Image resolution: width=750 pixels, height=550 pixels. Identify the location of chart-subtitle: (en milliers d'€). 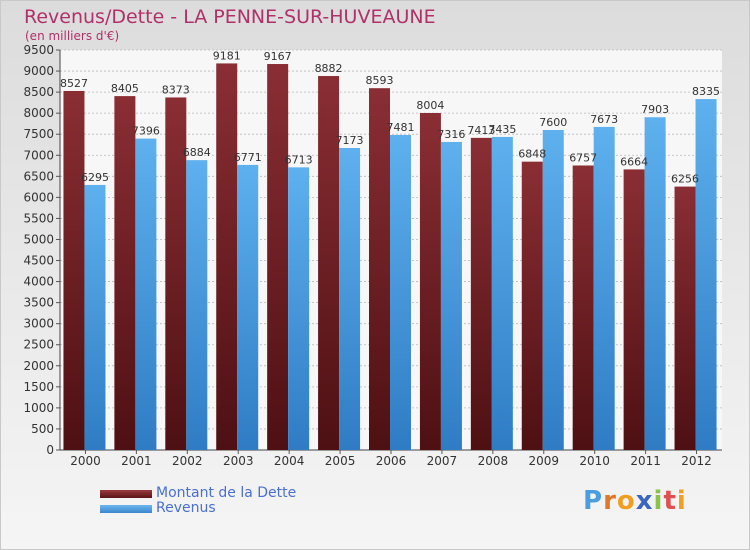
(72, 36).